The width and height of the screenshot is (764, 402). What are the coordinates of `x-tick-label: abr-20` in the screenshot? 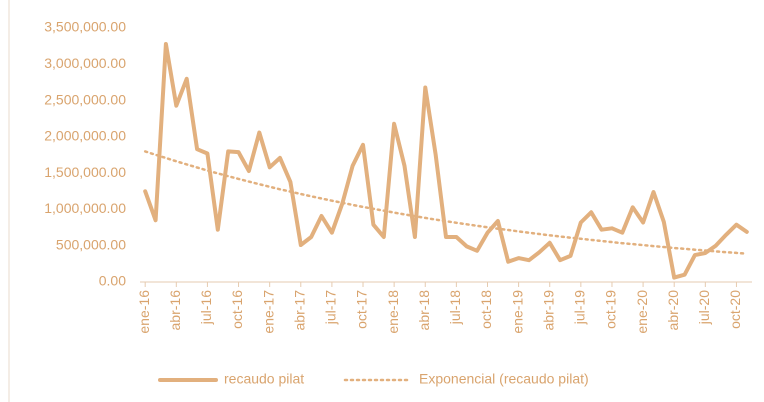 It's located at (673, 310).